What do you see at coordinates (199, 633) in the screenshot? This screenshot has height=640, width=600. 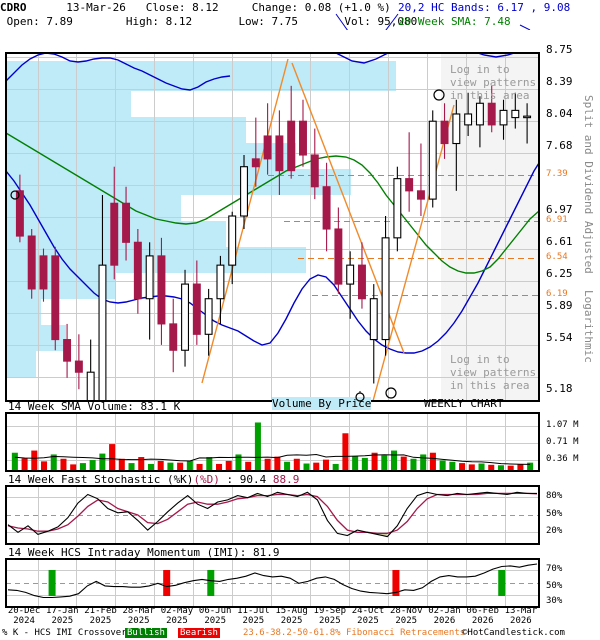 I see `bearish-badge: Bearish` at bounding box center [199, 633].